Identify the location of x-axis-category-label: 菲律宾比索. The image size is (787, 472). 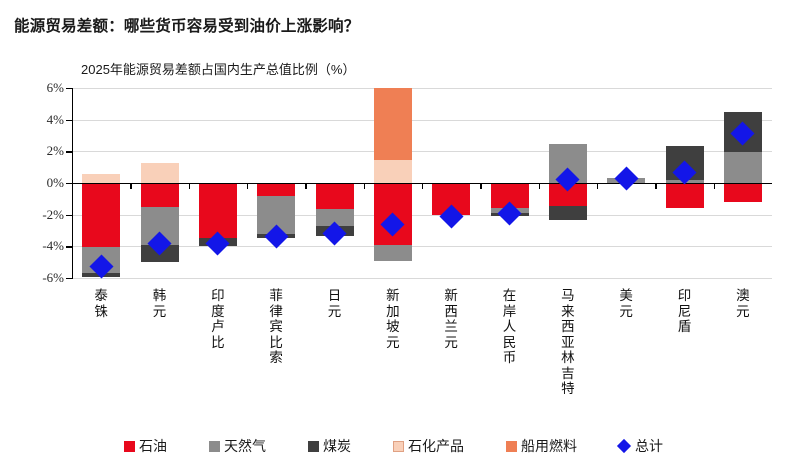
(276, 326).